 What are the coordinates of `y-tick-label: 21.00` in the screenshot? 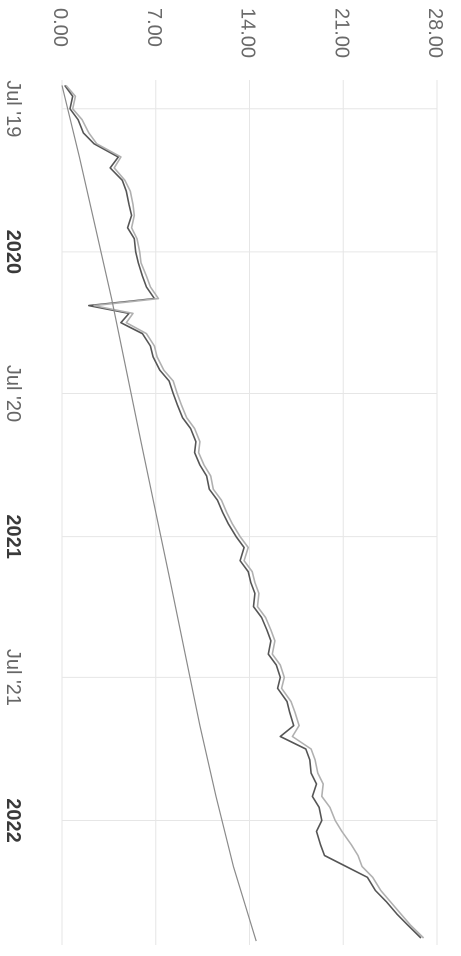 It's located at (341, 33).